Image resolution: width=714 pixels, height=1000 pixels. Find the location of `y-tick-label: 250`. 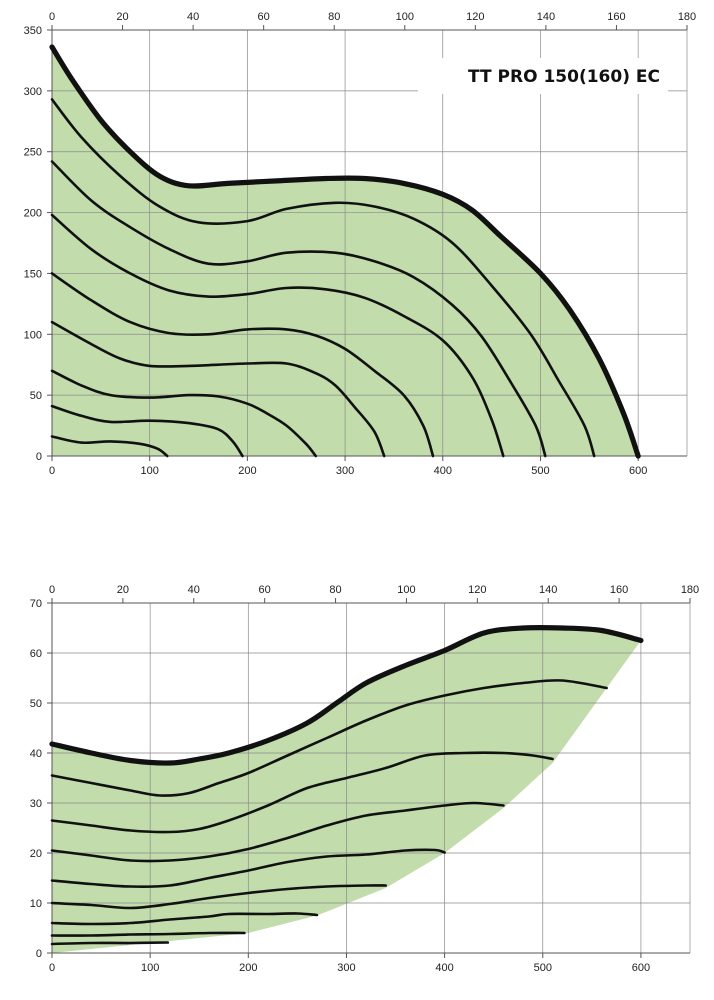

y-tick-label: 250 is located at coordinates (33, 153).